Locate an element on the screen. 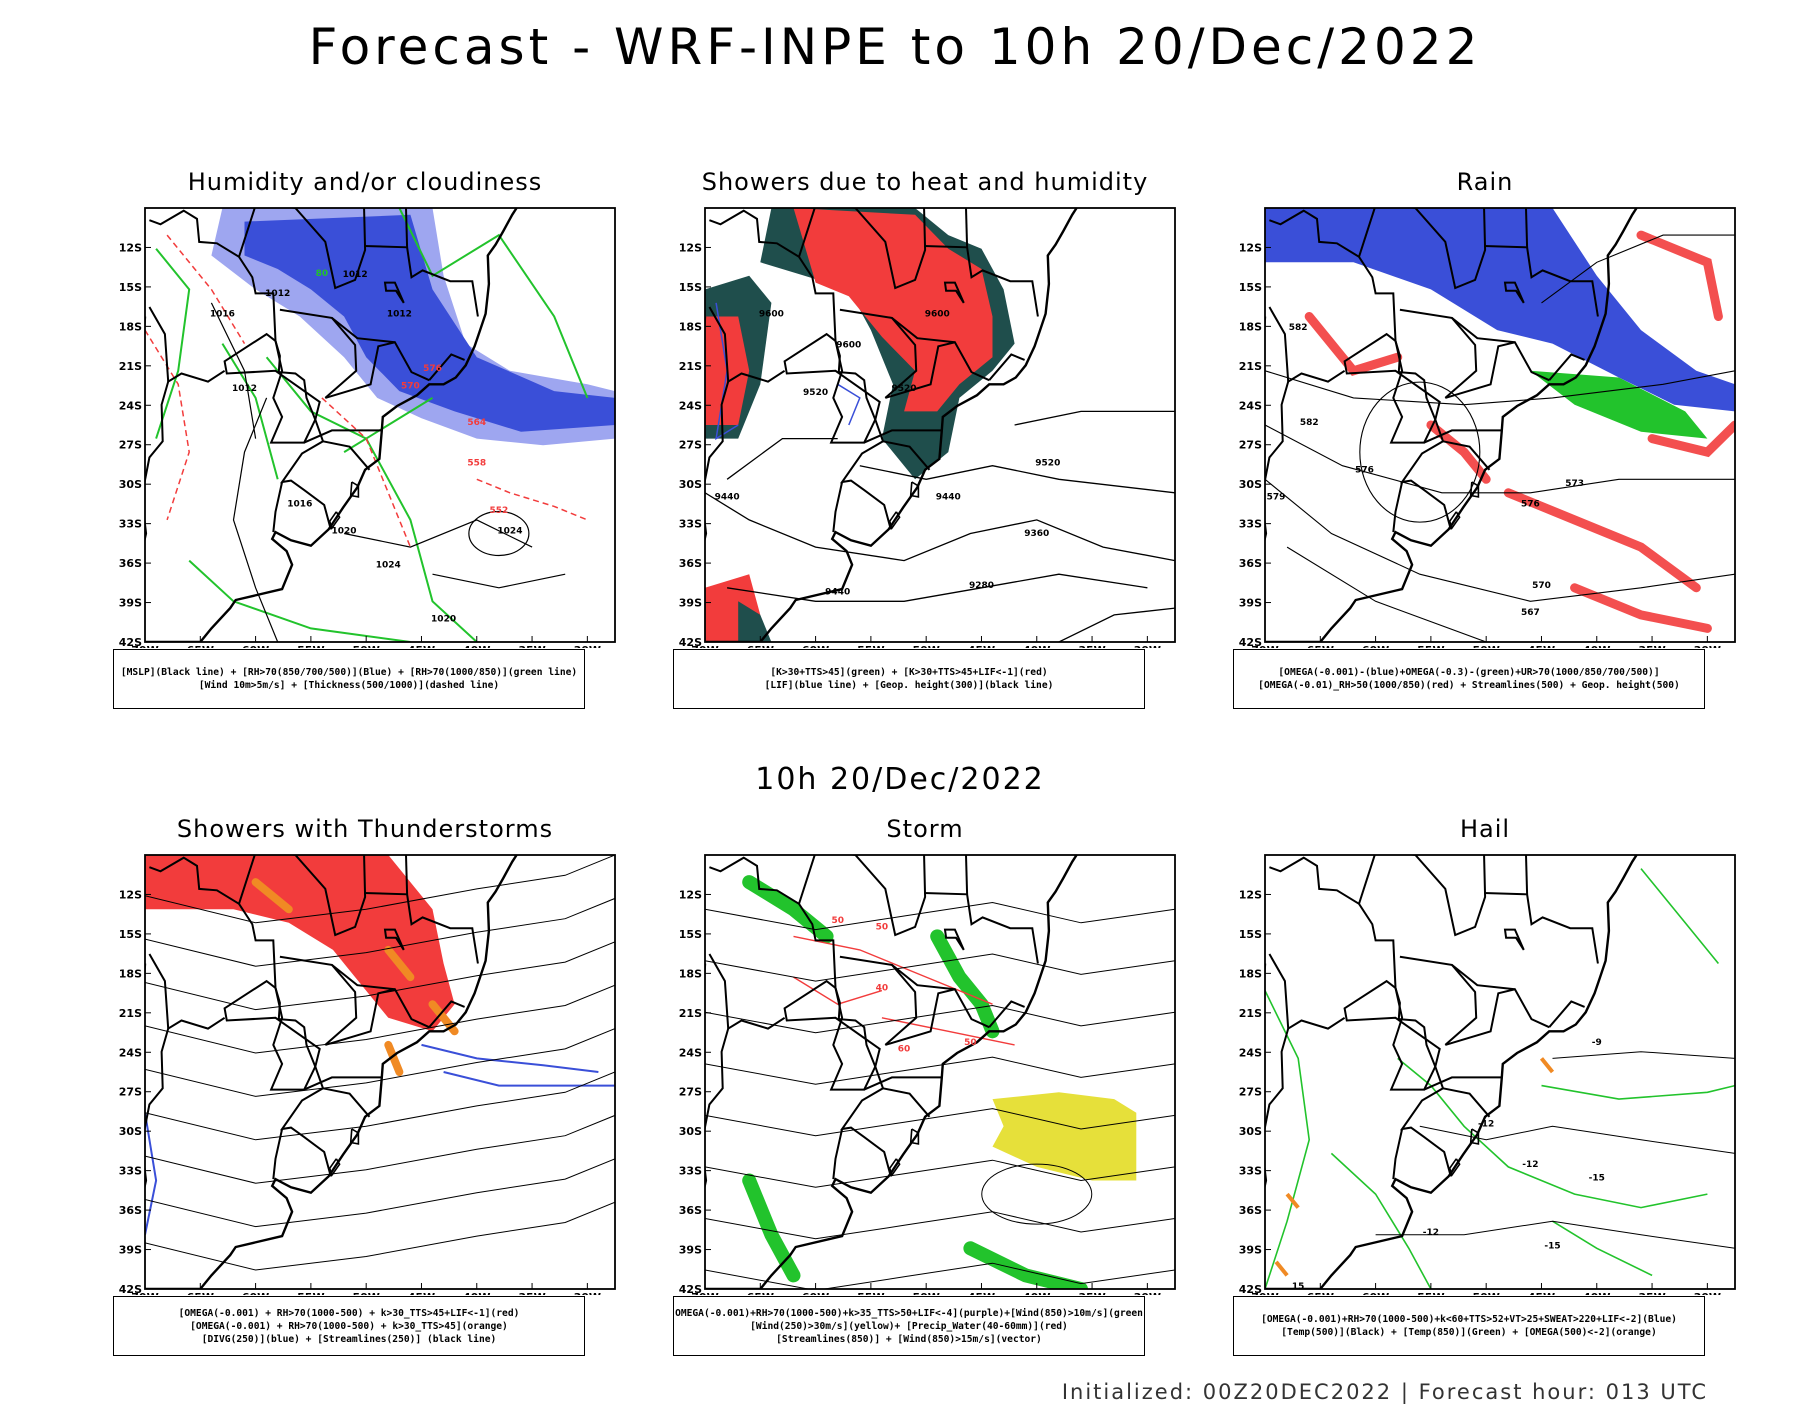 Image resolution: width=1800 pixels, height=1404 pixels. contour-label: 50 is located at coordinates (970, 1043).